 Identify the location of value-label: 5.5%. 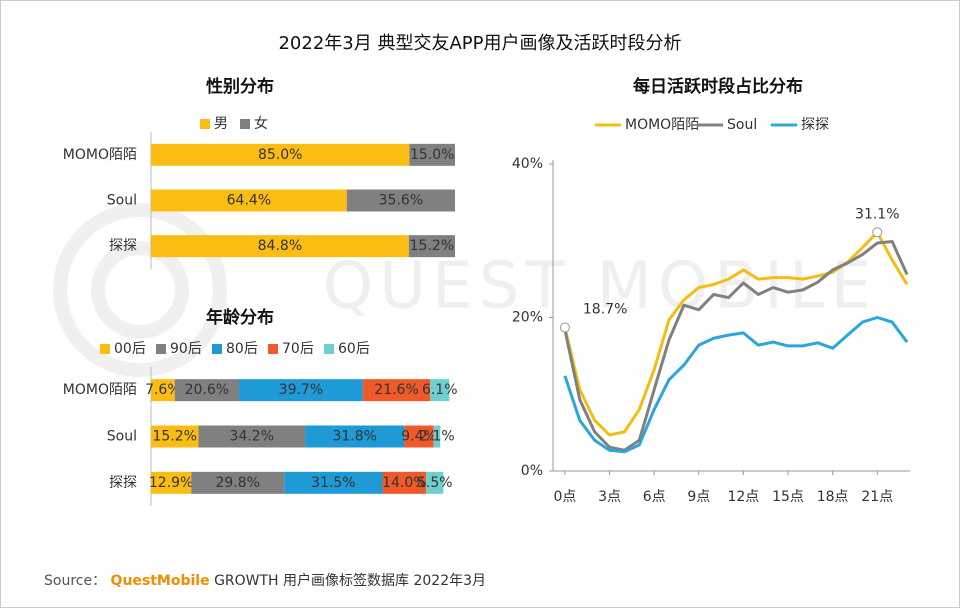
(435, 483).